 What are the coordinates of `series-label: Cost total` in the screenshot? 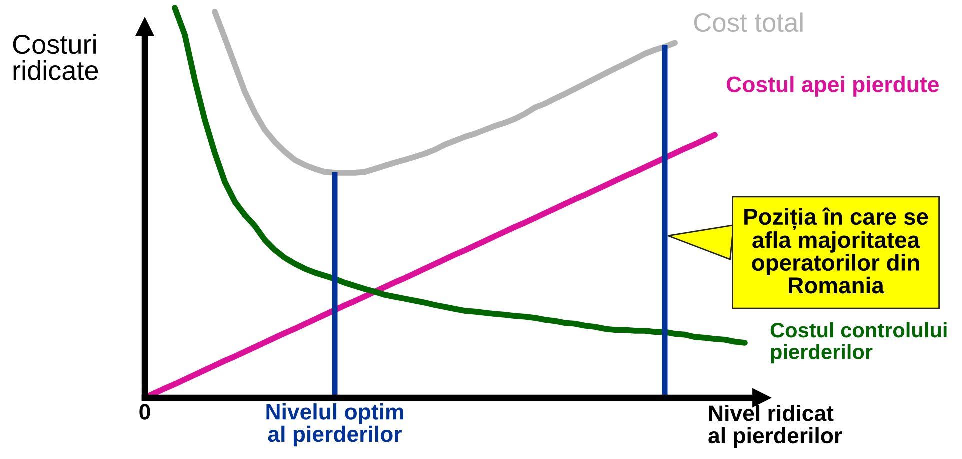 It's located at (748, 22).